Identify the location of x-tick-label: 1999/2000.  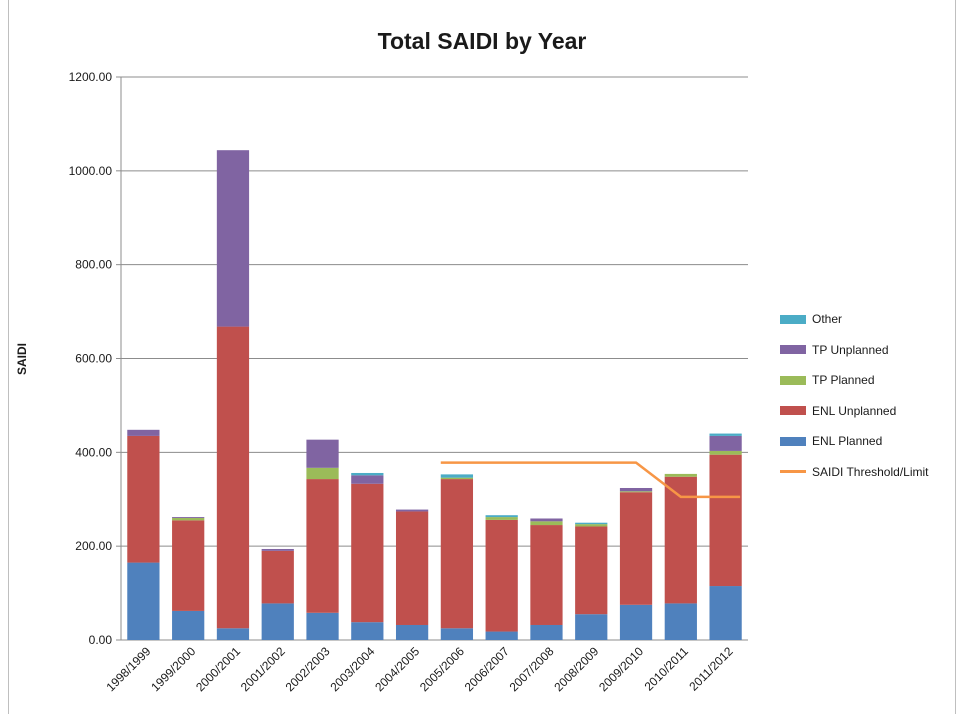
(173, 669).